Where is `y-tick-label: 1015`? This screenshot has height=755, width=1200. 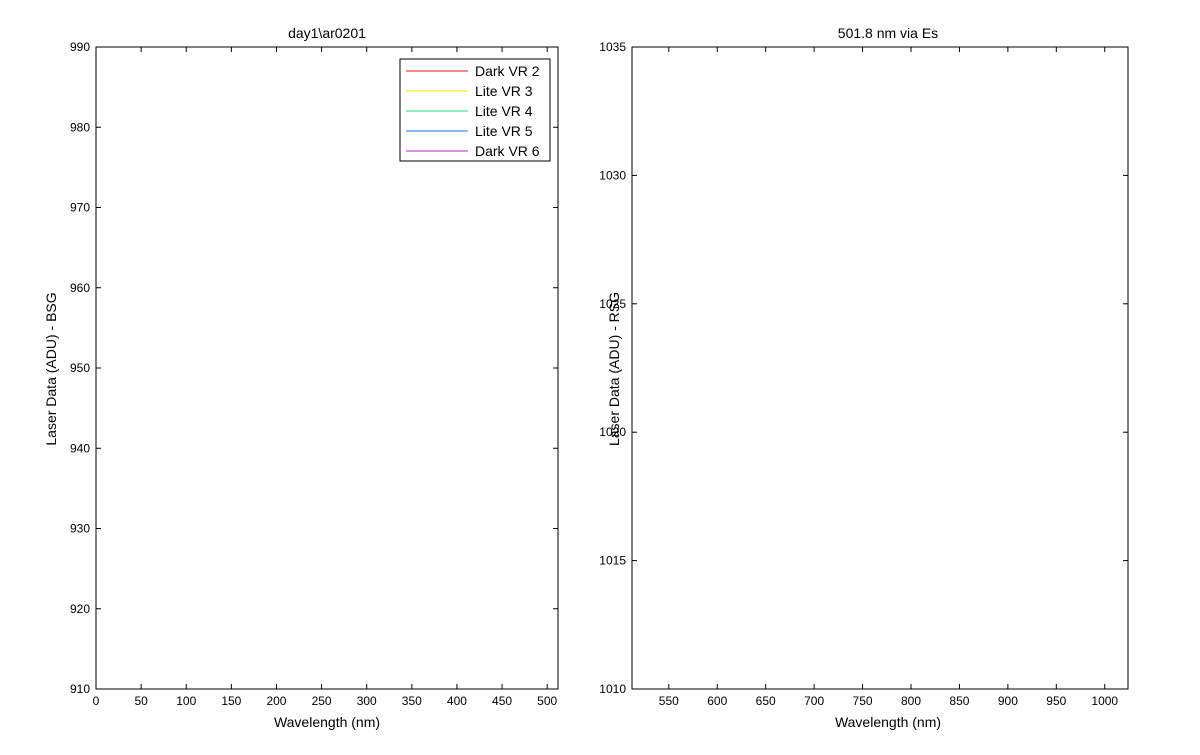
y-tick-label: 1015 is located at coordinates (612, 561).